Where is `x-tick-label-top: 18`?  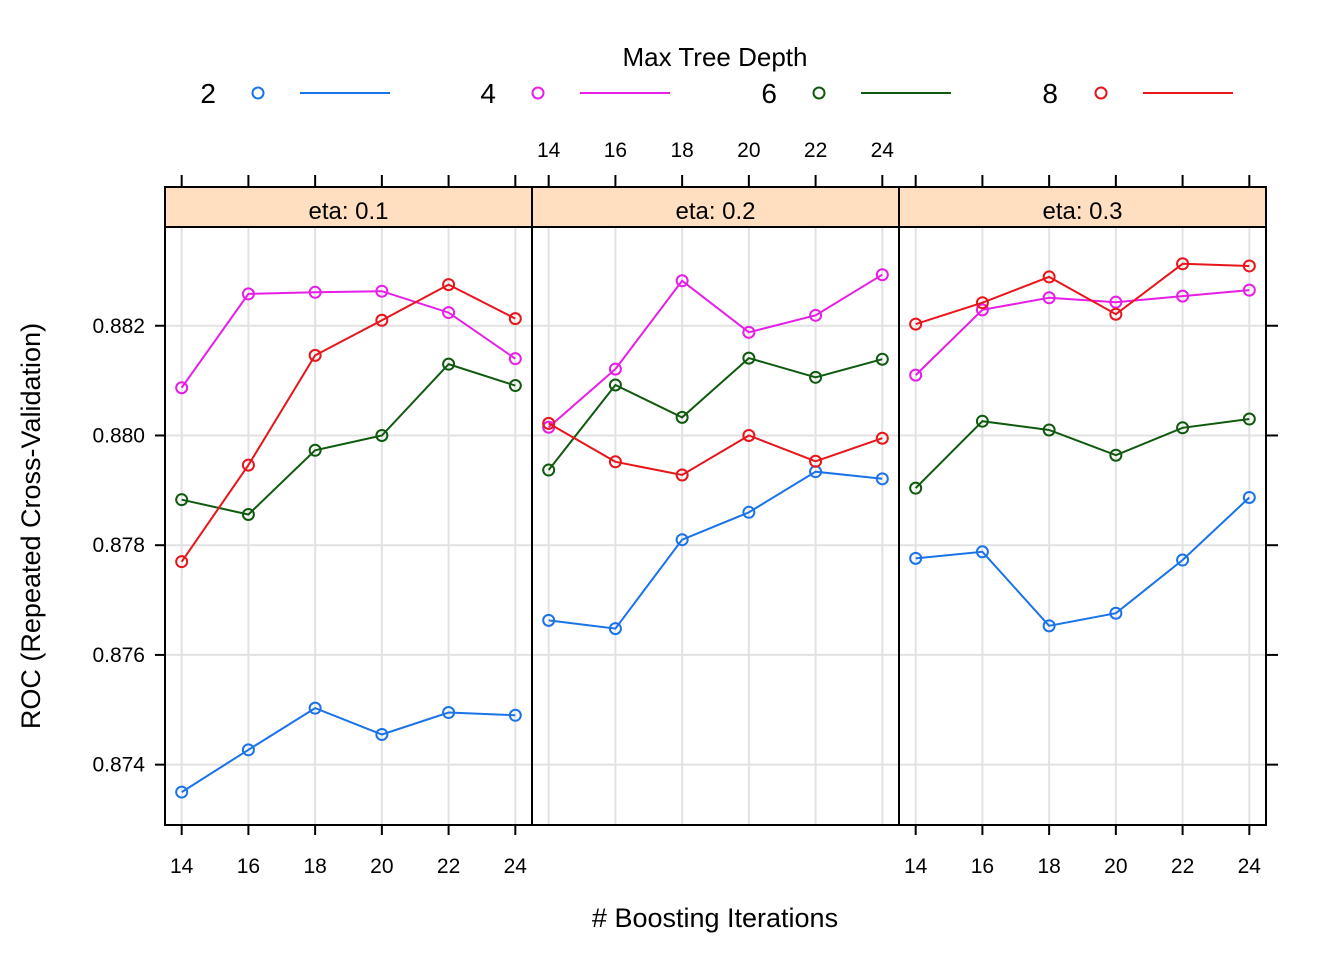
x-tick-label-top: 18 is located at coordinates (681, 150).